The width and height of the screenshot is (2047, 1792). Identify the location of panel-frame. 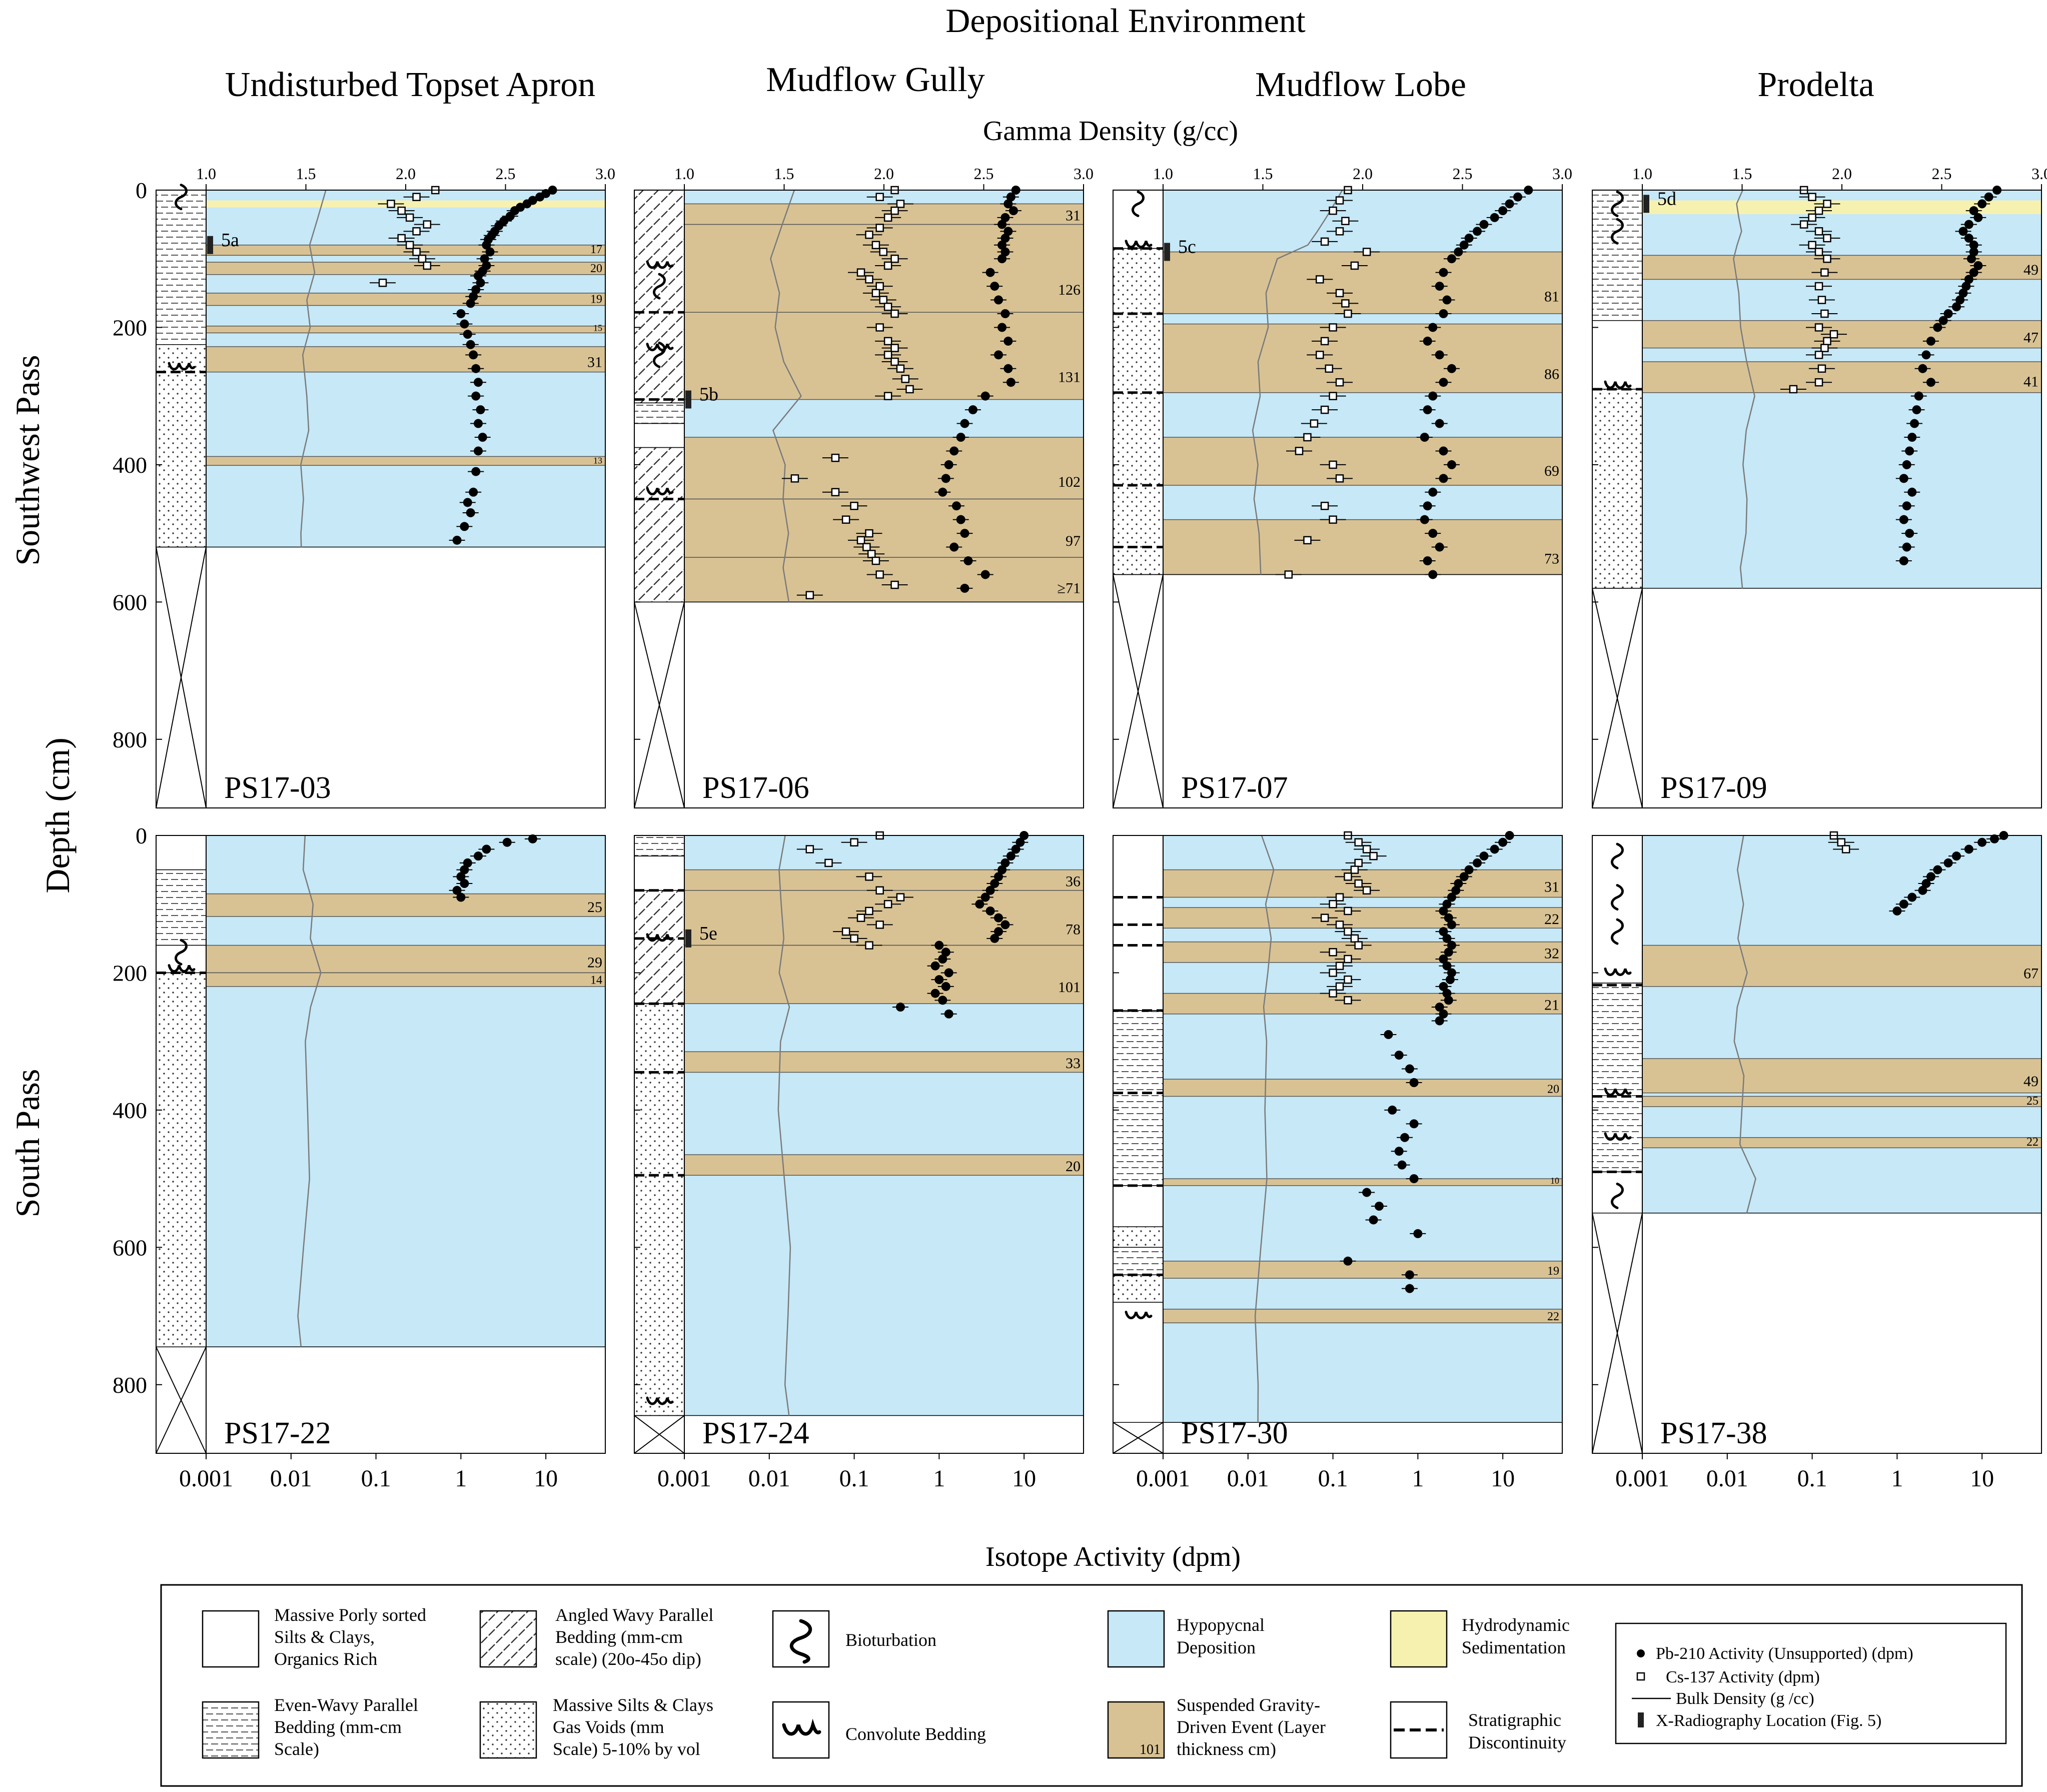
(1817, 499).